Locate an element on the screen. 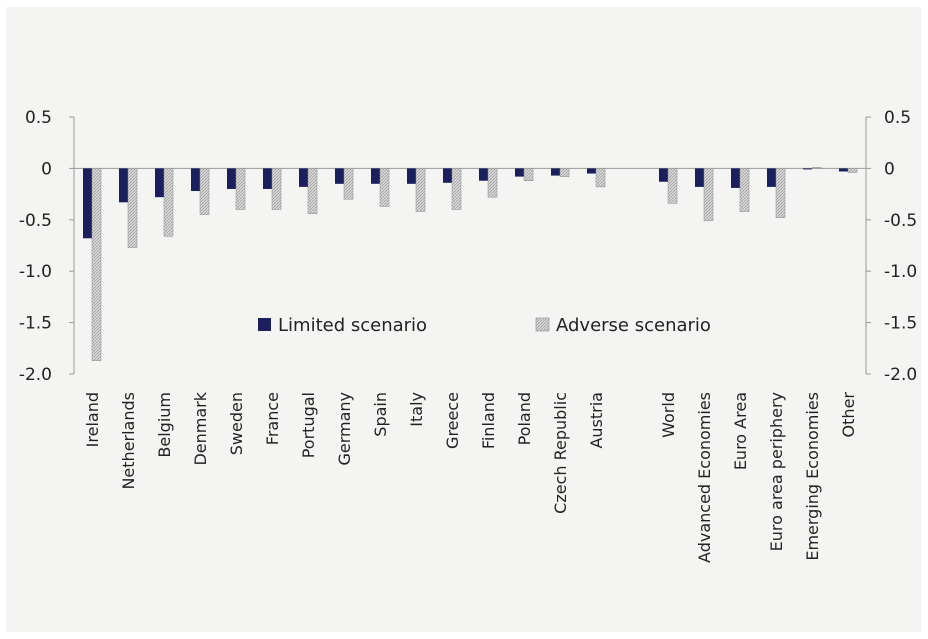 This screenshot has width=928, height=639. x-category-label: Greece is located at coordinates (452, 420).